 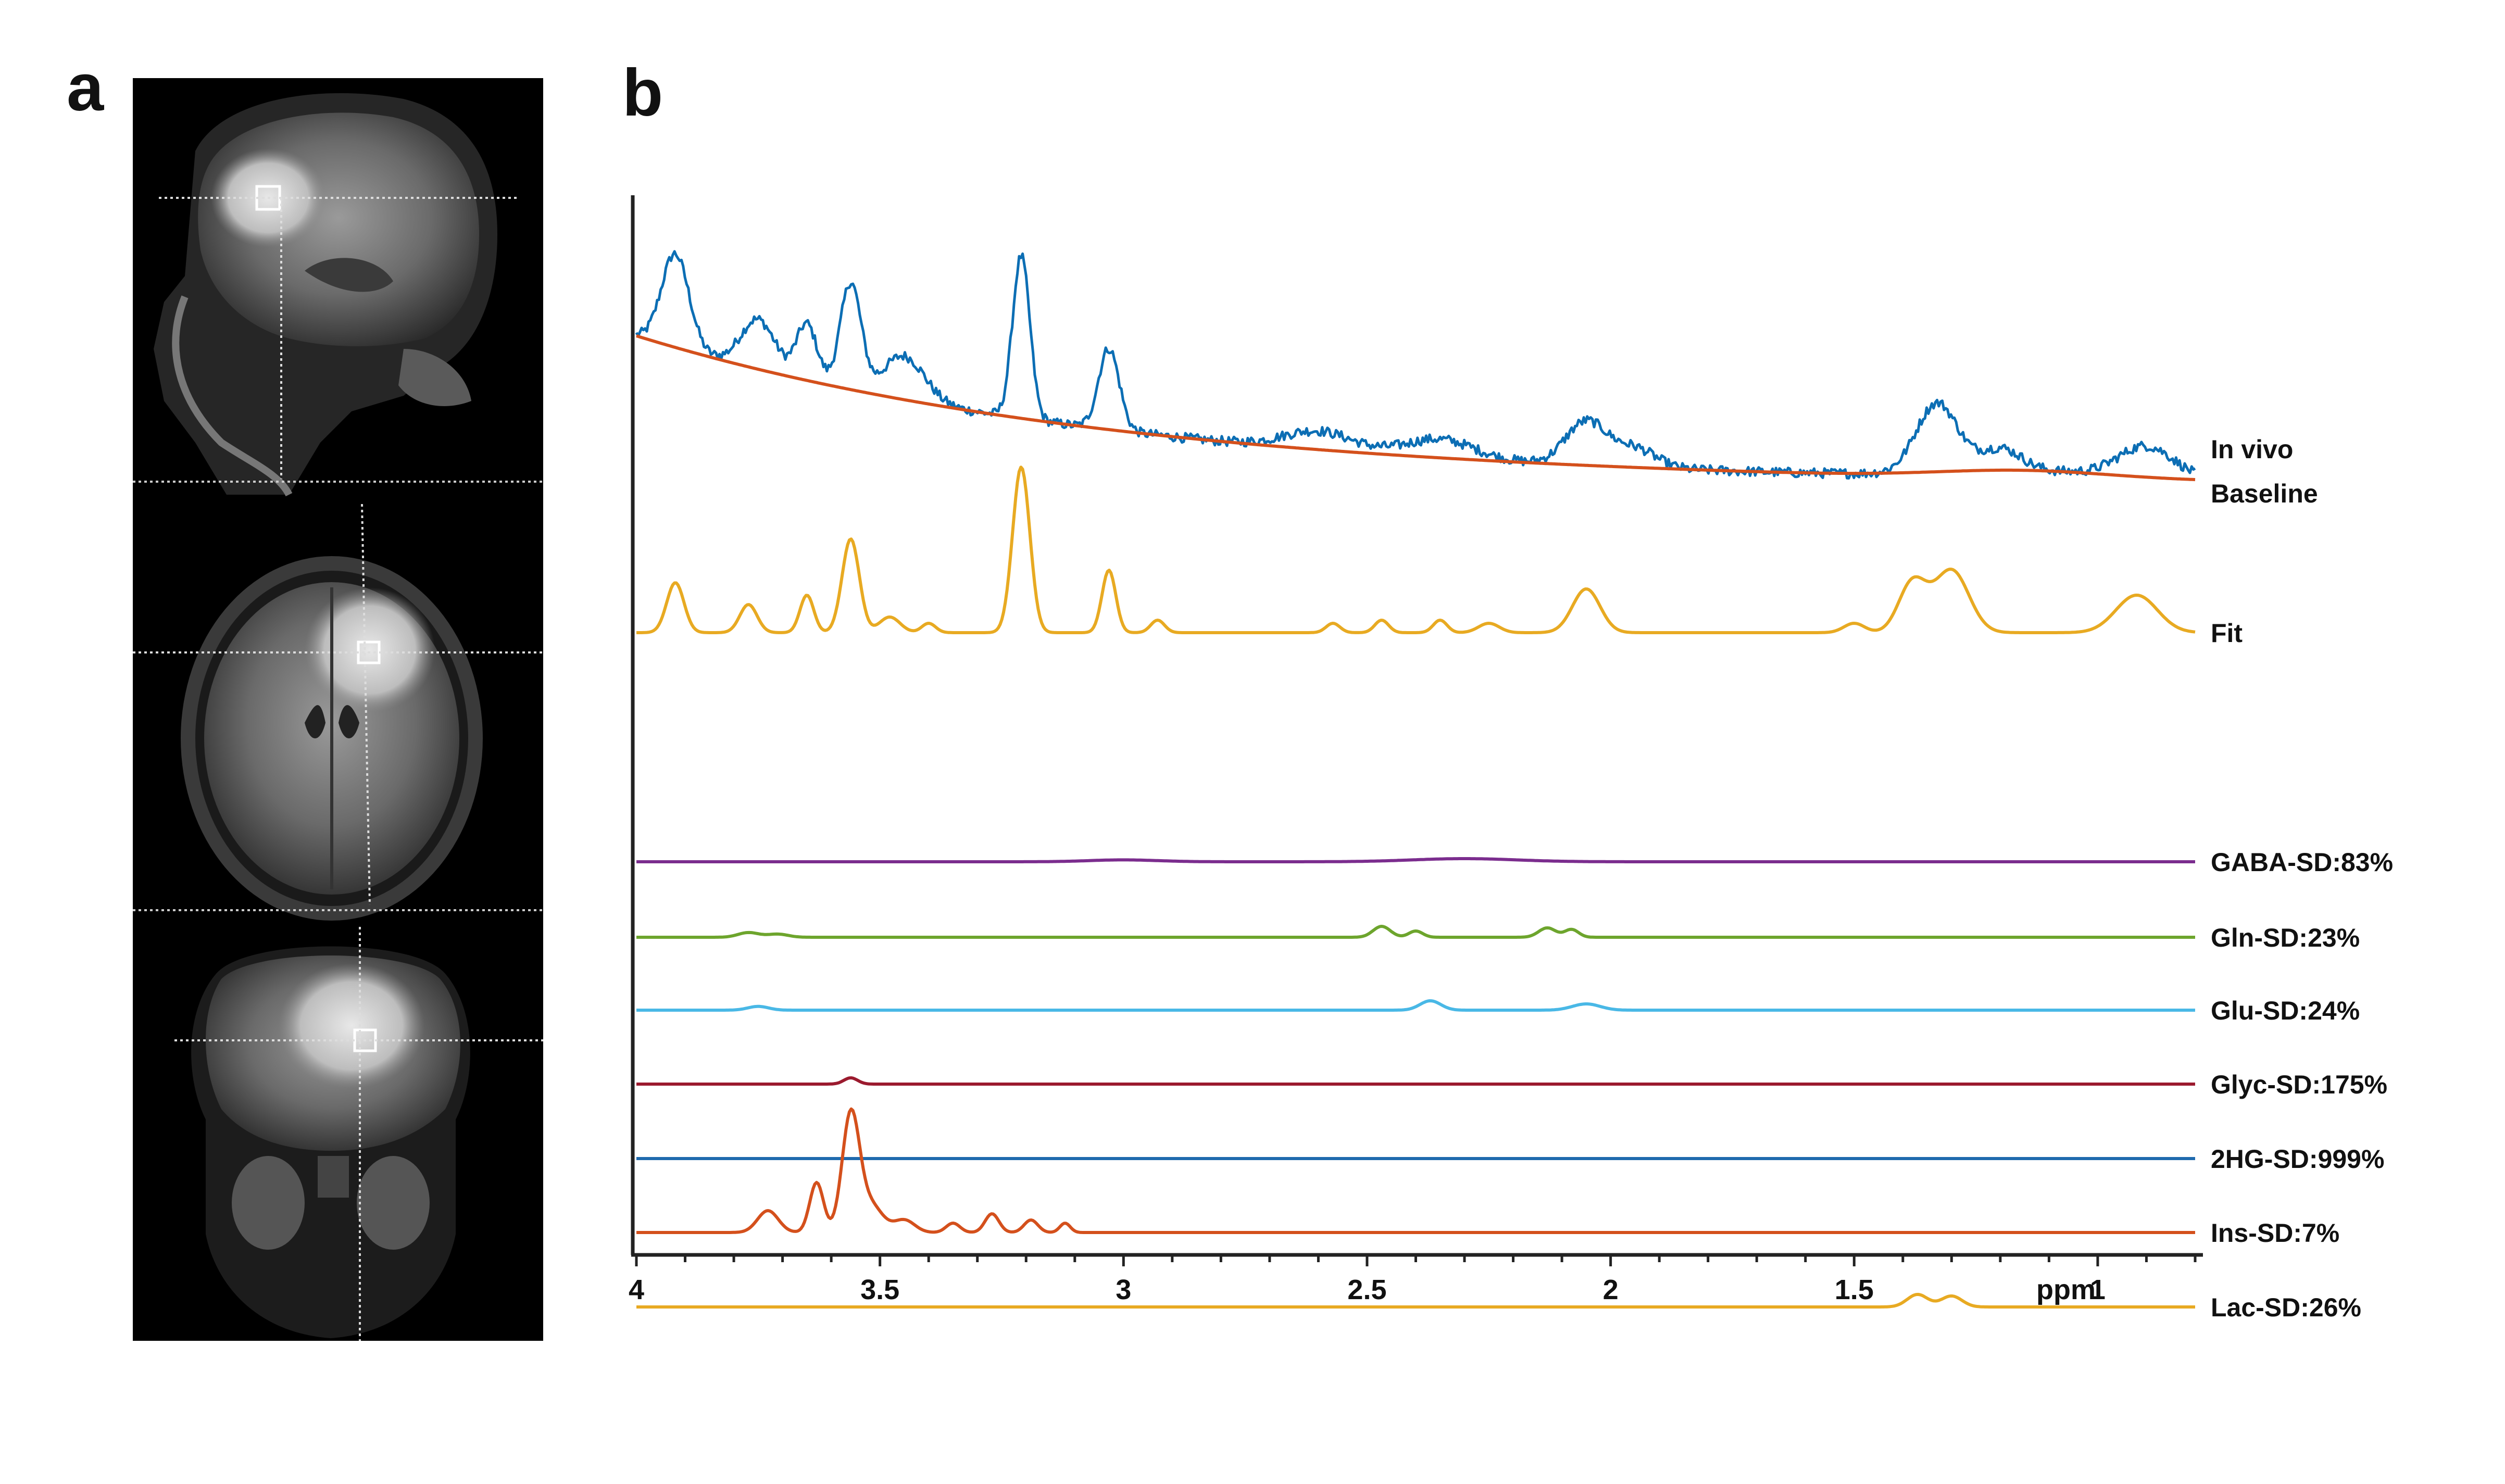 What do you see at coordinates (2297, 1159) in the screenshot?
I see `series-label-2hg-sd-999: 2HG-SD:999%` at bounding box center [2297, 1159].